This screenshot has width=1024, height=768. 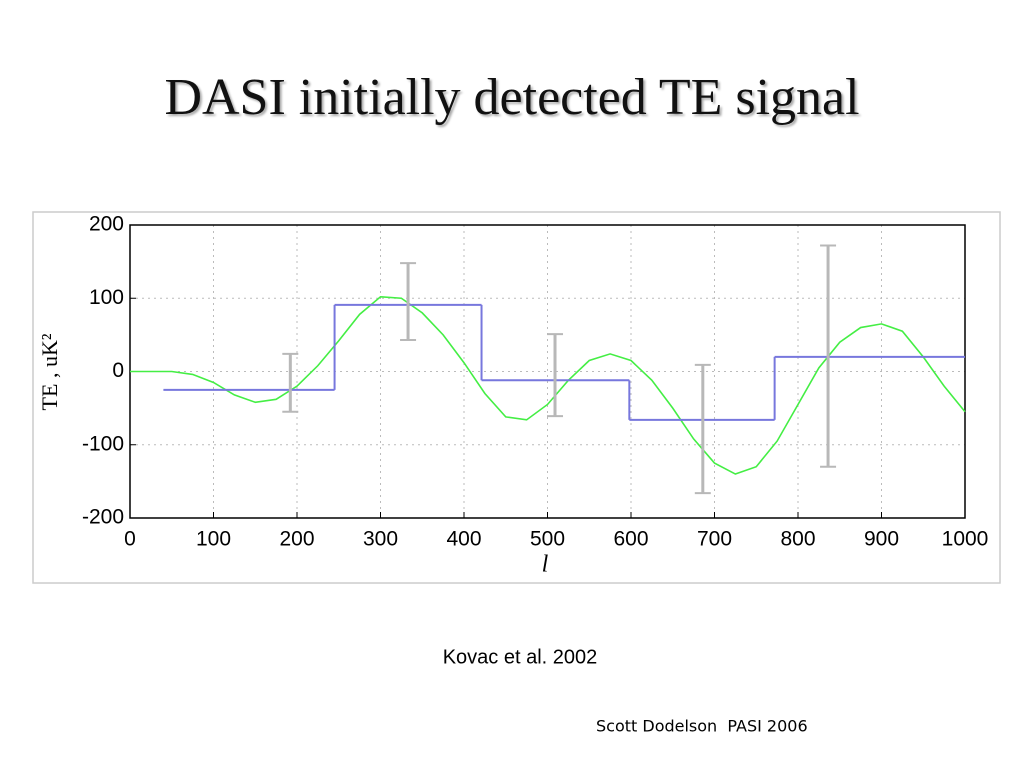 I want to click on y-tick-label: 0, so click(x=118, y=370).